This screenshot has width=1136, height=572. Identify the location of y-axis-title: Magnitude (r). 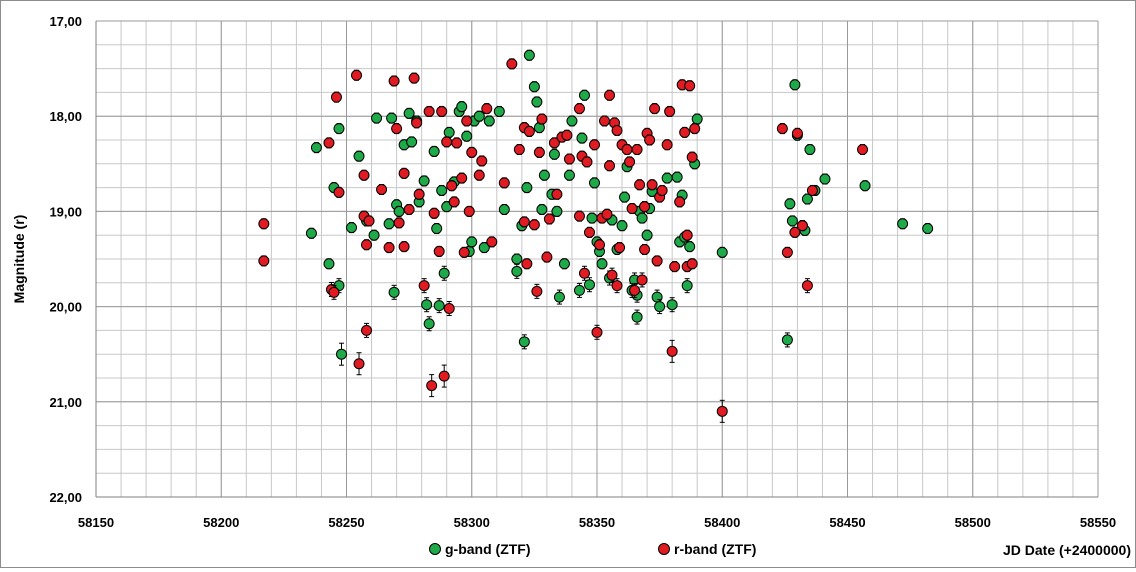
(19, 259).